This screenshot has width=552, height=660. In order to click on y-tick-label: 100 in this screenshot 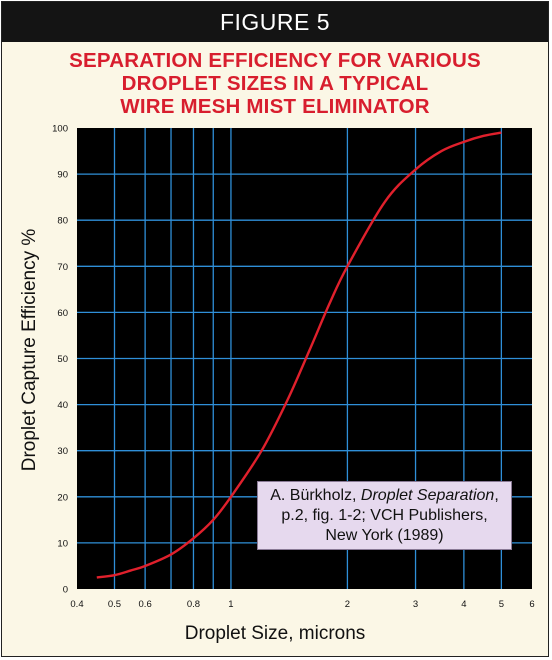, I will do `click(60, 129)`.